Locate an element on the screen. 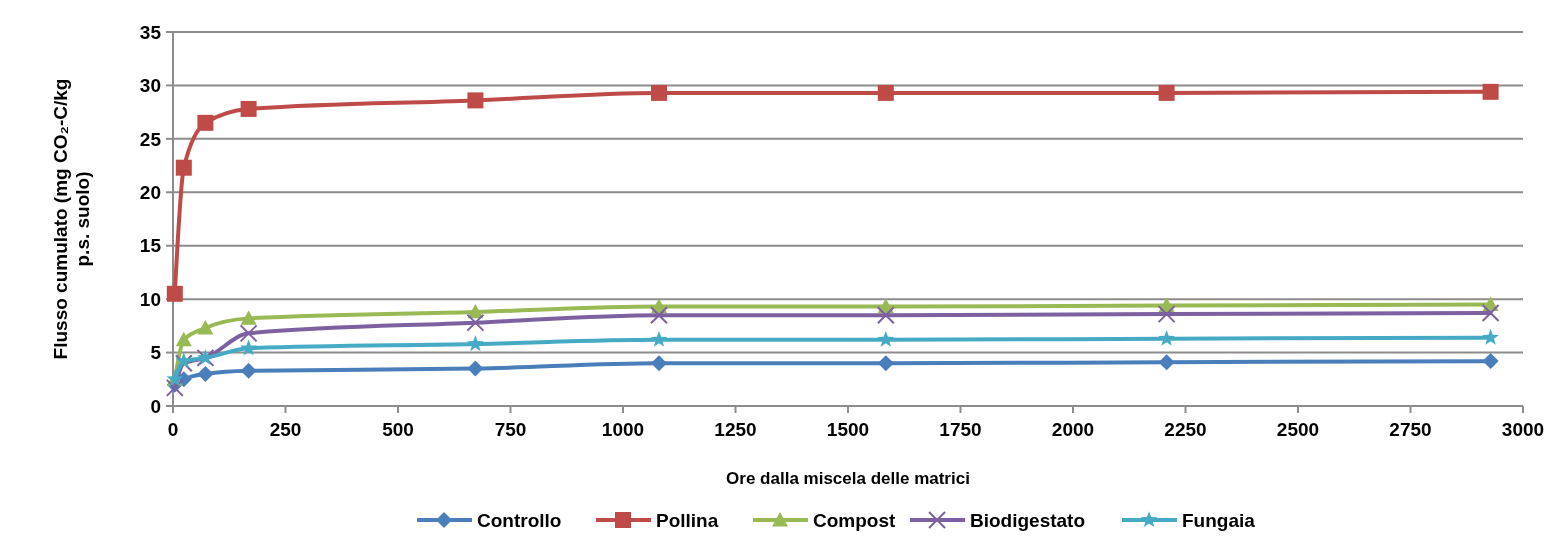 This screenshot has height=540, width=1561. legend-label: Compost is located at coordinates (854, 520).